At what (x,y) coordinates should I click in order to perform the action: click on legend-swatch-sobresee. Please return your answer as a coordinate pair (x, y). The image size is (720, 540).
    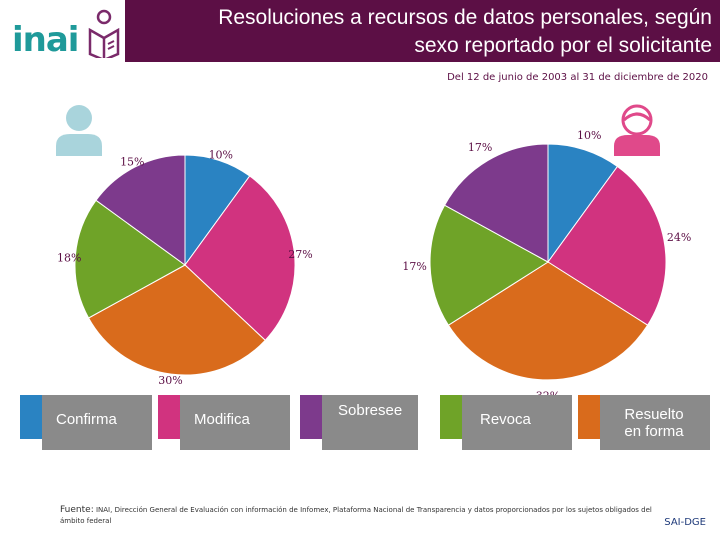
    Looking at the image, I should click on (311, 417).